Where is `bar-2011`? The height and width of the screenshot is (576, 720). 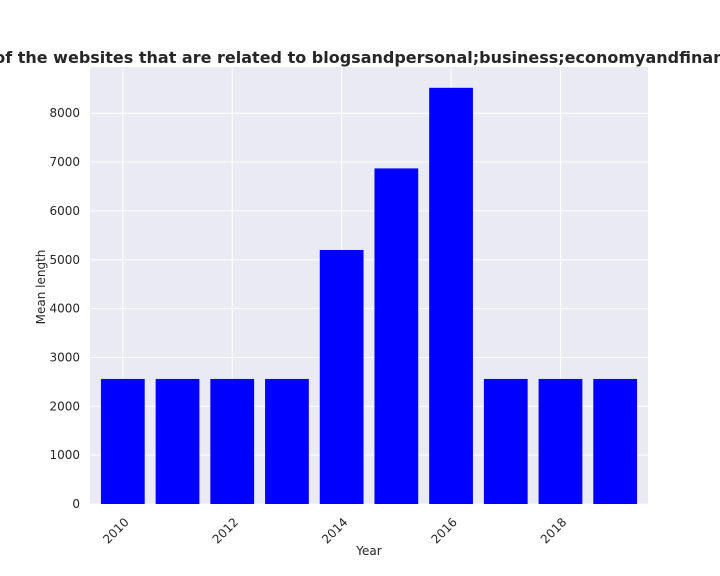
bar-2011 is located at coordinates (177, 441).